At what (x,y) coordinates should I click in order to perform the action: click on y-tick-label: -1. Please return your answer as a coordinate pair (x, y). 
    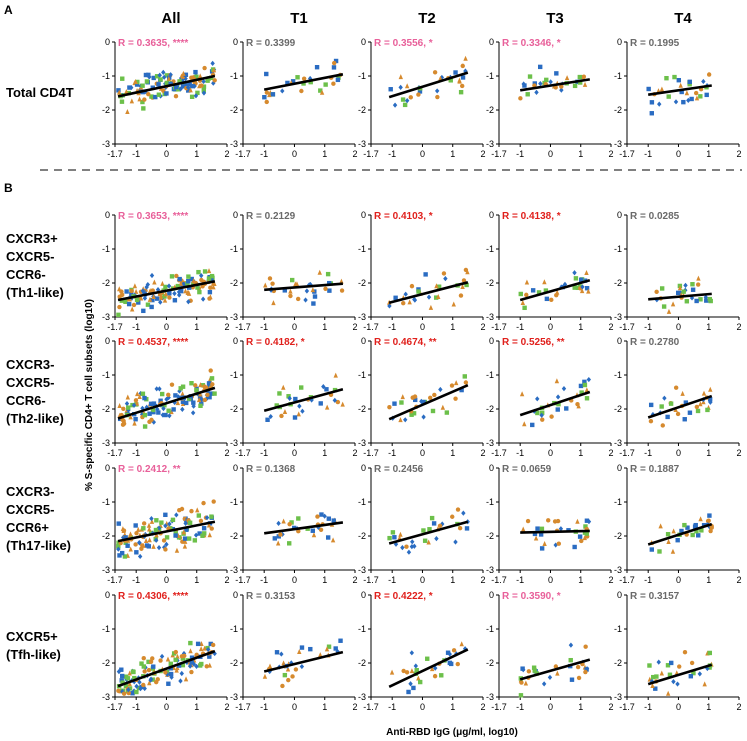
    Looking at the image, I should click on (618, 76).